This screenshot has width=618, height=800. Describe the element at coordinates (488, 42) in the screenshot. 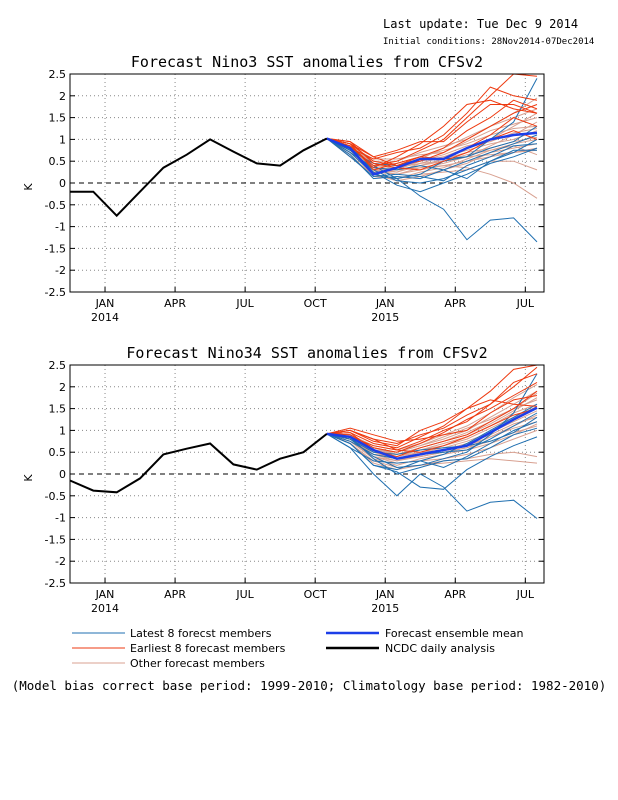

I see `initial-conditions-text: Initial conditions: 28Nov2014-07Dec2014` at that location.